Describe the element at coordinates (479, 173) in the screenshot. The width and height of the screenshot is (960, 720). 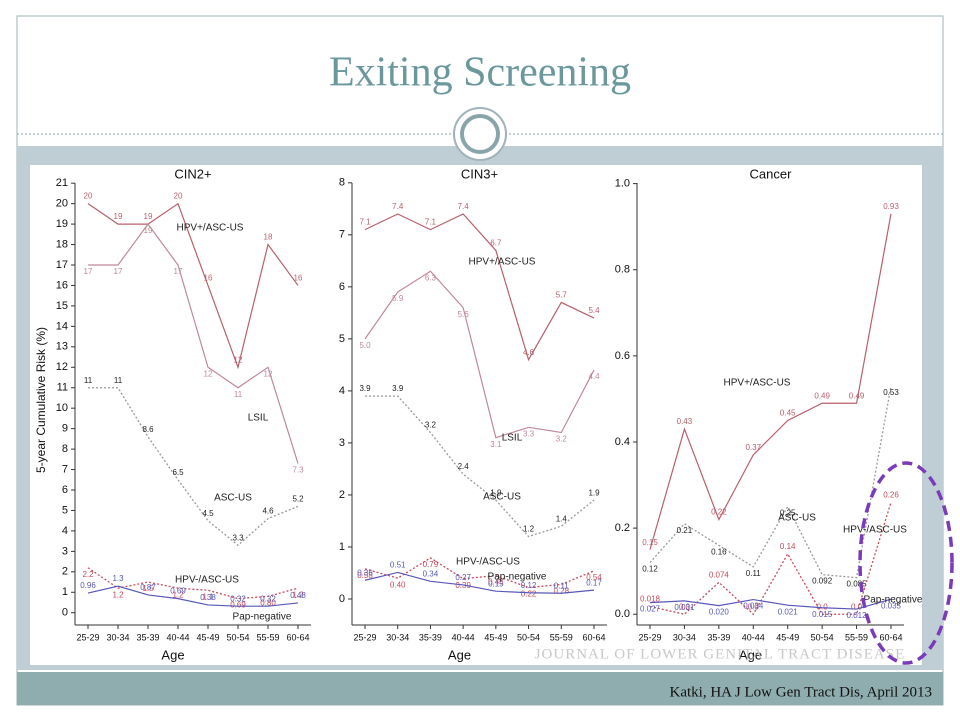
I see `chart-title: CIN3+` at that location.